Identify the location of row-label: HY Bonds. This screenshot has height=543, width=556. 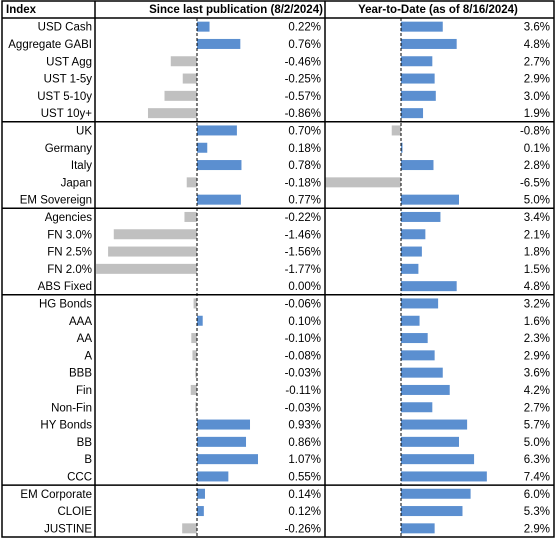
(66, 426).